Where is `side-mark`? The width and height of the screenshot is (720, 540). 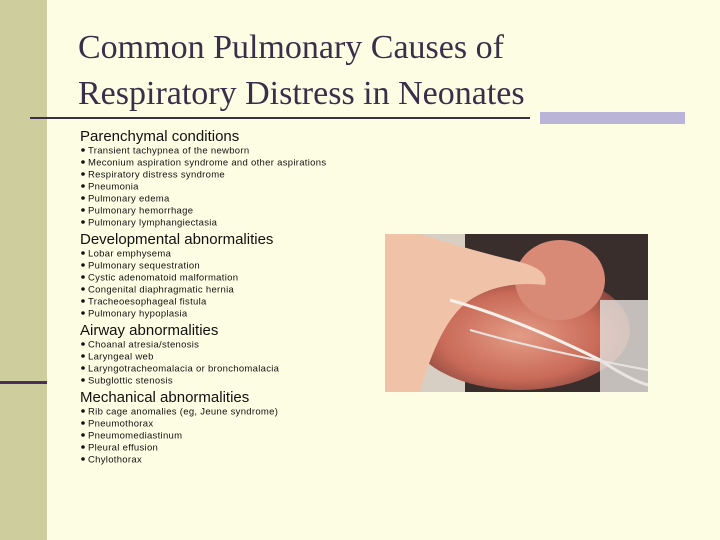
side-mark is located at coordinates (23, 382).